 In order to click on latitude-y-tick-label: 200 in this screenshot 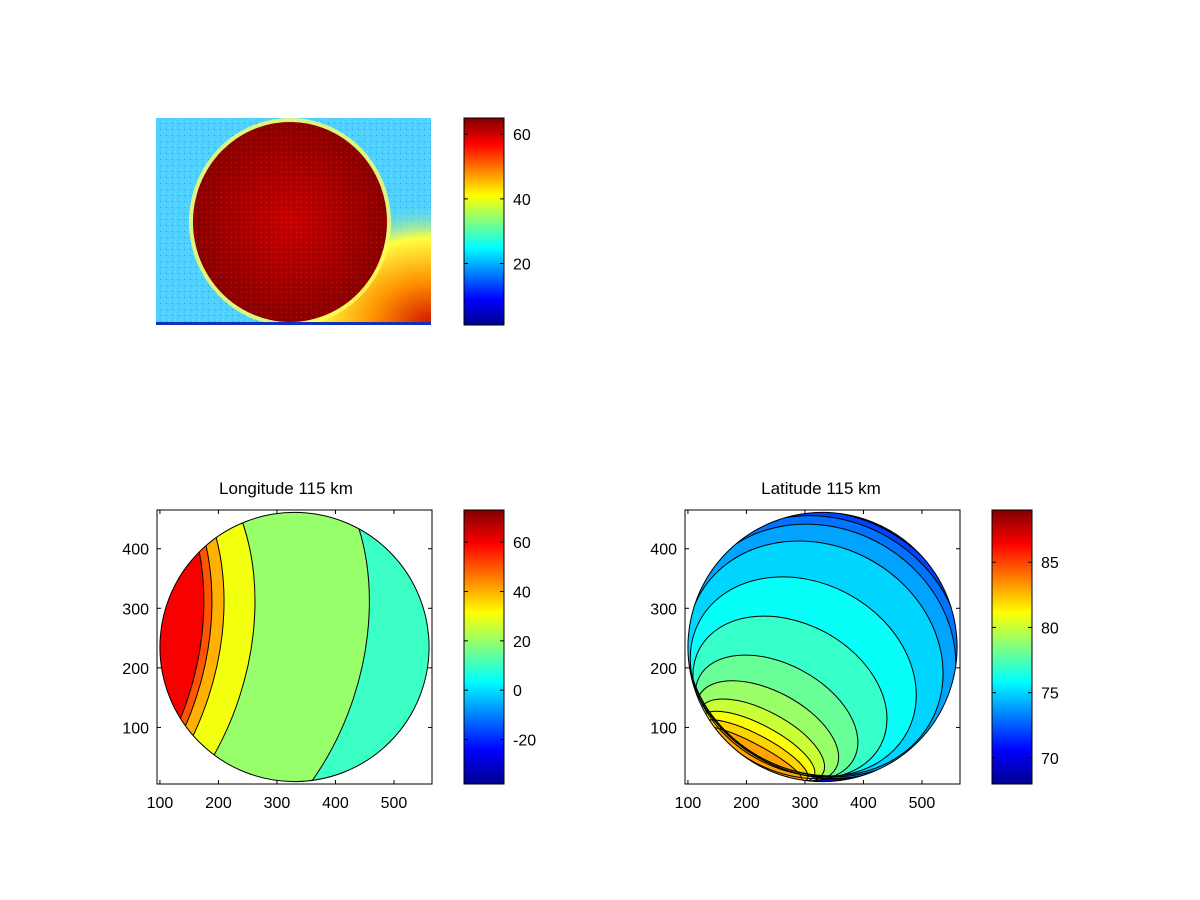, I will do `click(663, 669)`.